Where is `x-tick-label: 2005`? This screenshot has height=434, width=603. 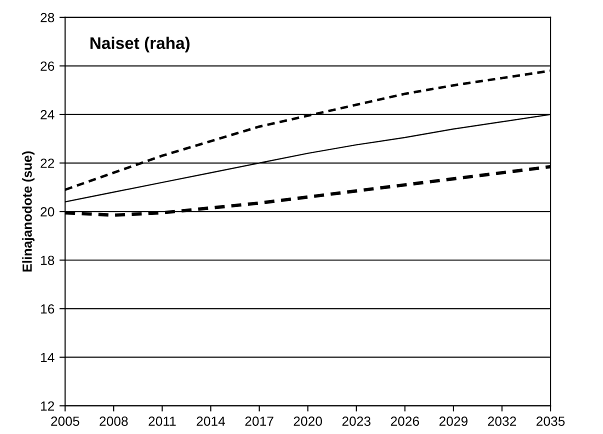
x-tick-label: 2005 is located at coordinates (65, 421).